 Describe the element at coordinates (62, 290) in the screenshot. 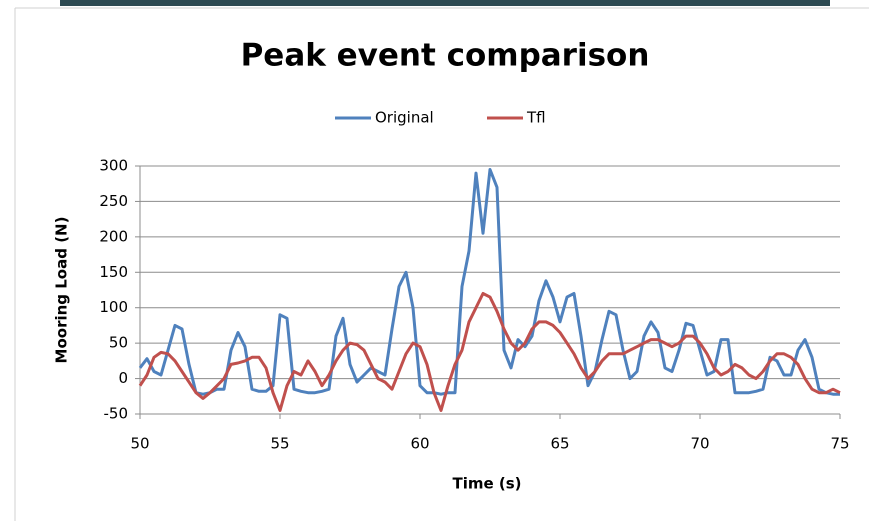

I see `y-axis-label: Mooring Load (N)` at that location.